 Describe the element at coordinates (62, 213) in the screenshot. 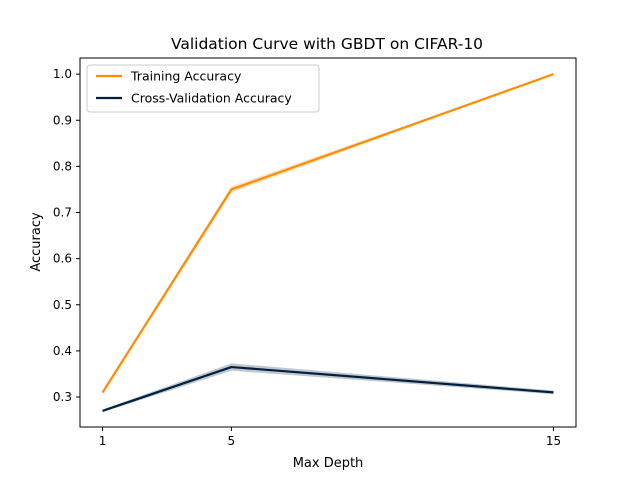

I see `y-tick-label: 0.7` at that location.